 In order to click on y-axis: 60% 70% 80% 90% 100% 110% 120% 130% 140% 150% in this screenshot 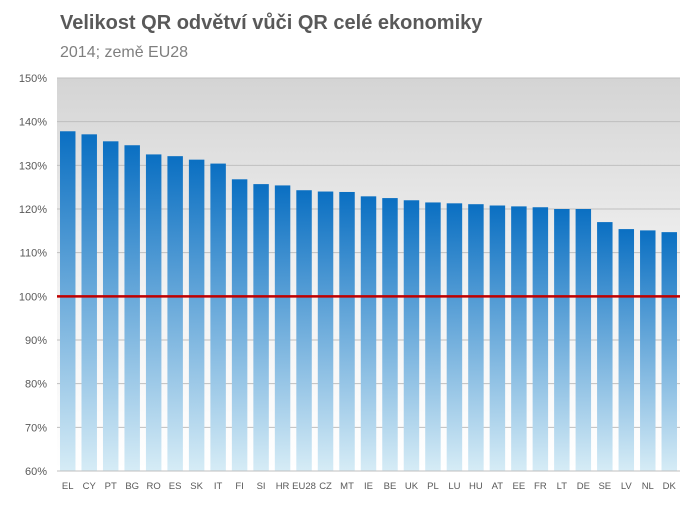, I will do `click(33, 275)`.